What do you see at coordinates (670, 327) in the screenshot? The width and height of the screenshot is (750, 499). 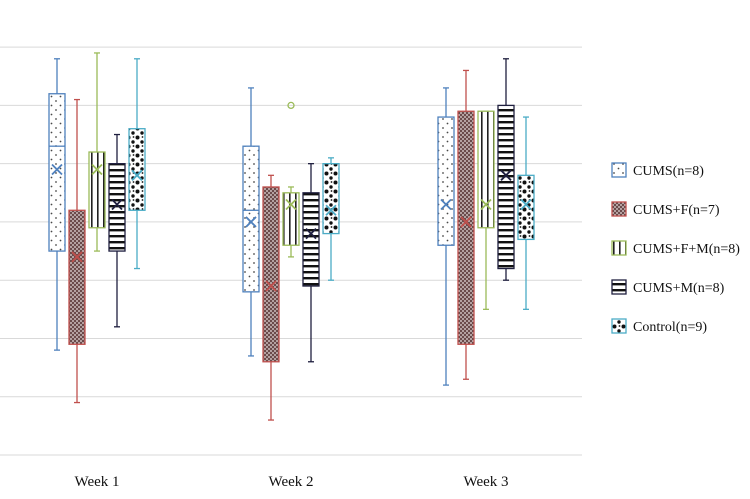 I see `legend-label: Control(n=9)` at bounding box center [670, 327].